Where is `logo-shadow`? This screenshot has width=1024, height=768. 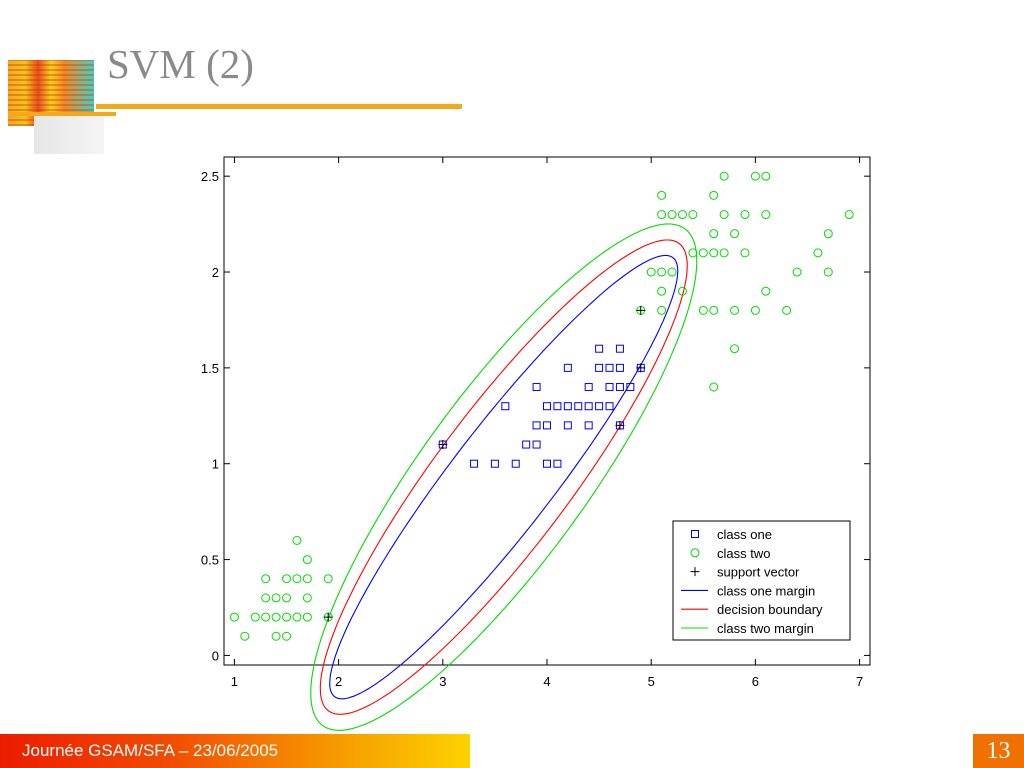 logo-shadow is located at coordinates (69, 133).